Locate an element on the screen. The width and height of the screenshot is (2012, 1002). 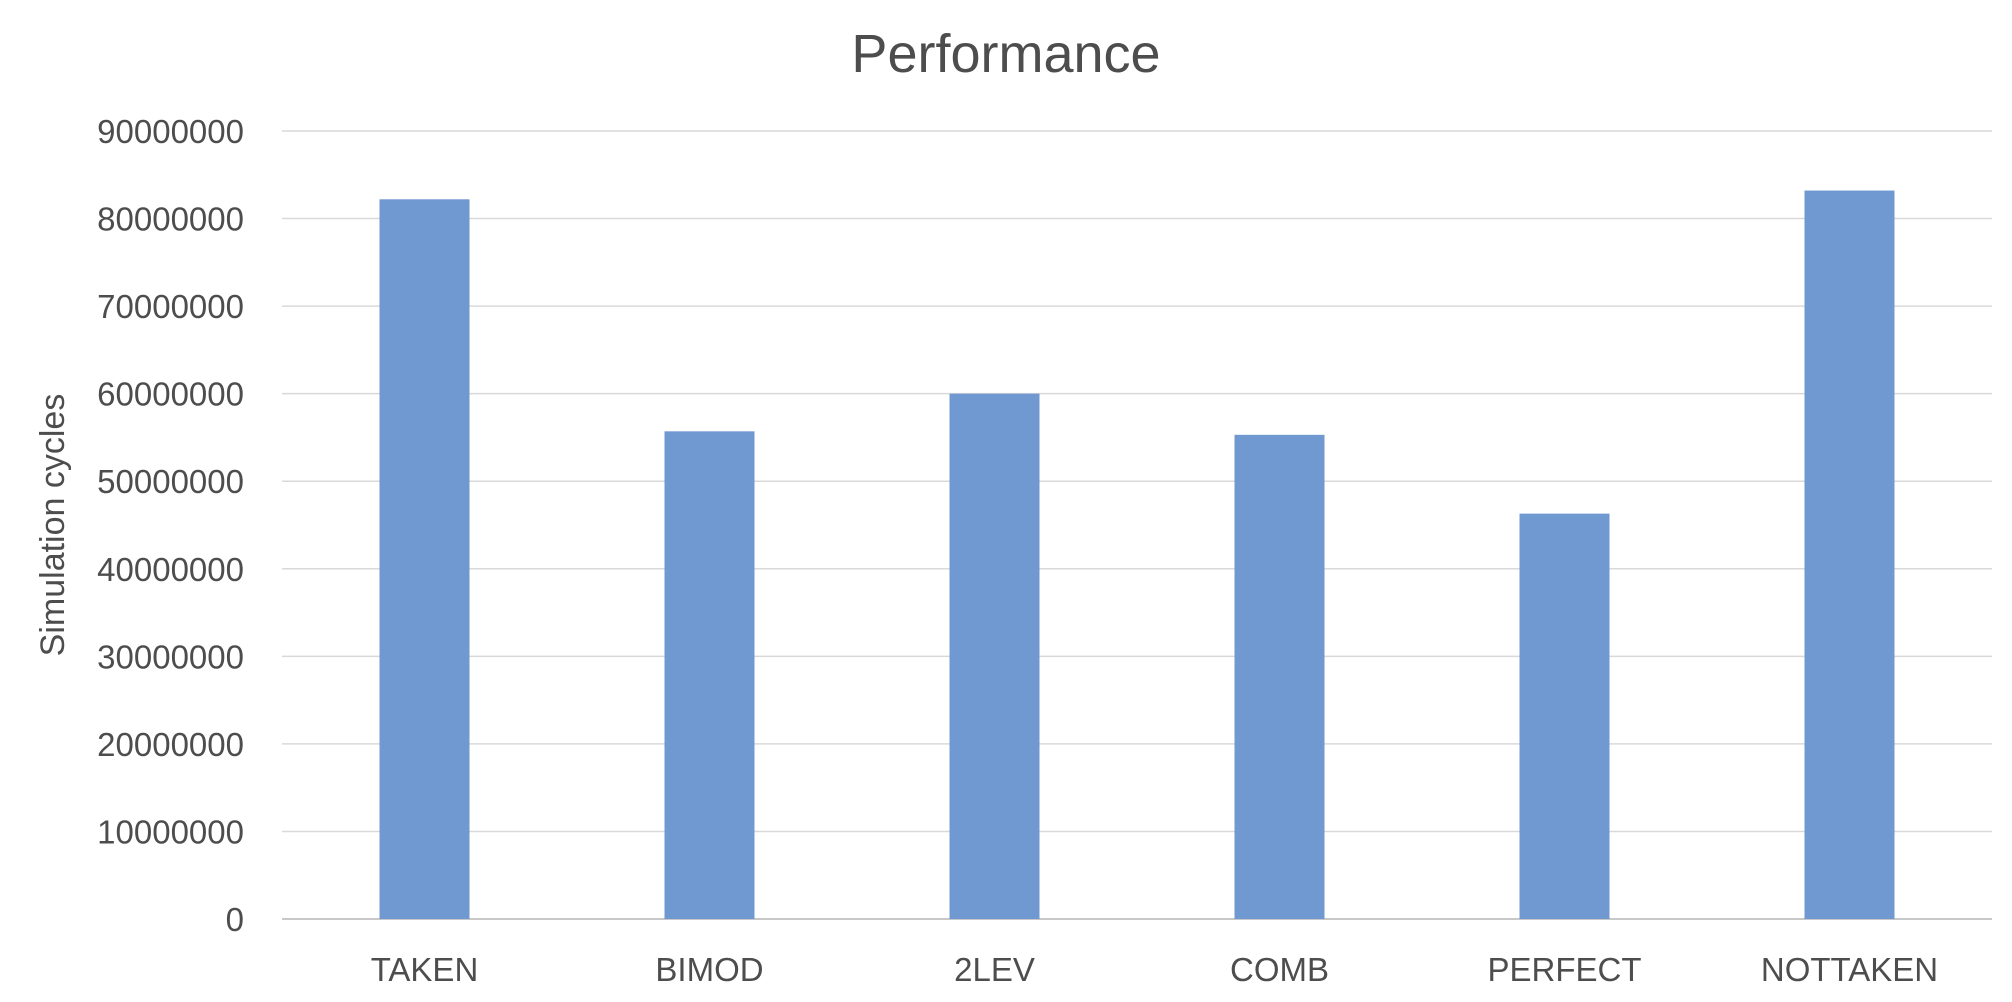
y-tick-label: 10000000 is located at coordinates (170, 831).